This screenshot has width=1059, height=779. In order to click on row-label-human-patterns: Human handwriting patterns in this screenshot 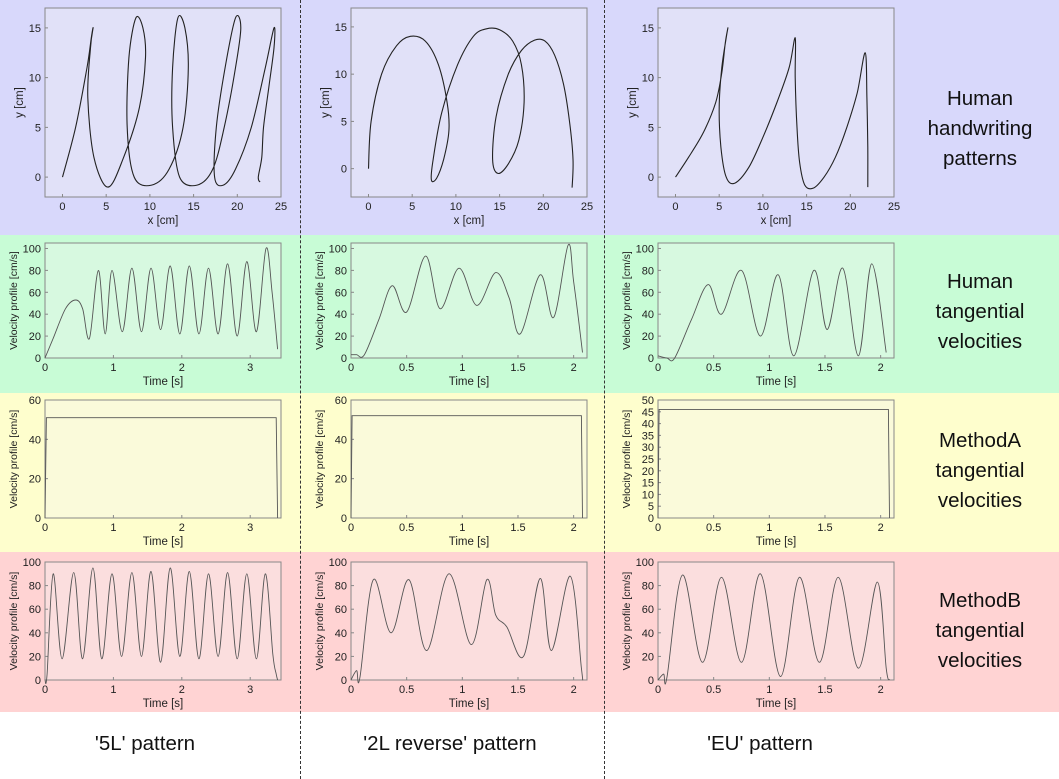, I will do `click(980, 129)`.